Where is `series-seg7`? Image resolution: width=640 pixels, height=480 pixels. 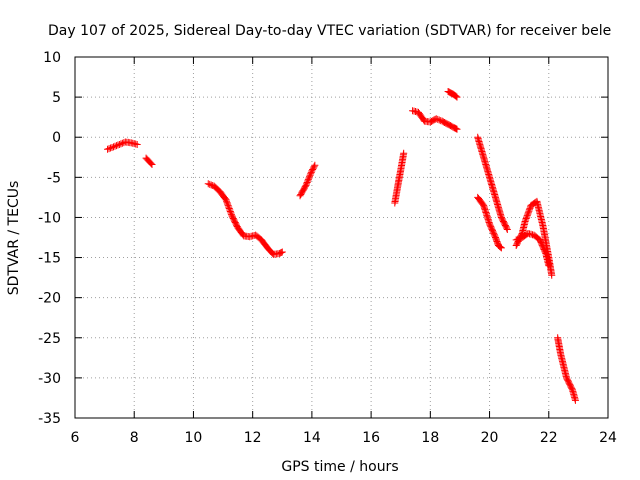
series-seg7 is located at coordinates (452, 94).